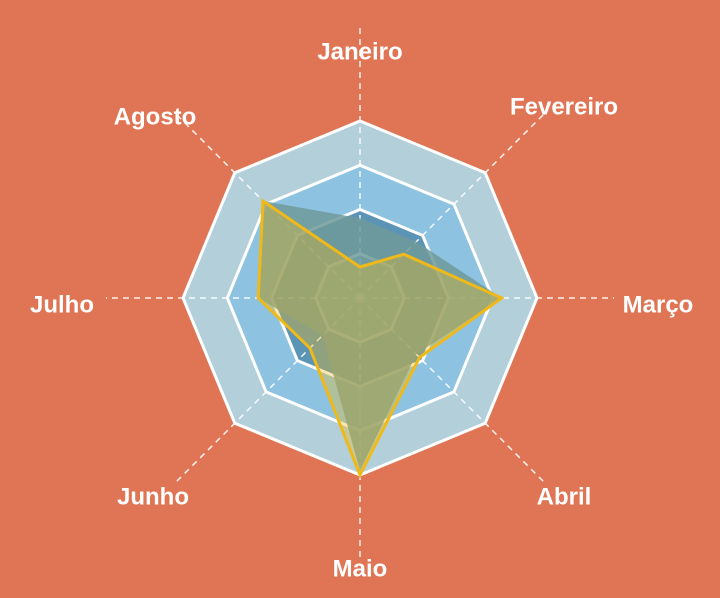 The height and width of the screenshot is (598, 720). Describe the element at coordinates (359, 51) in the screenshot. I see `axis-label-janeiro: Janeiro` at that location.